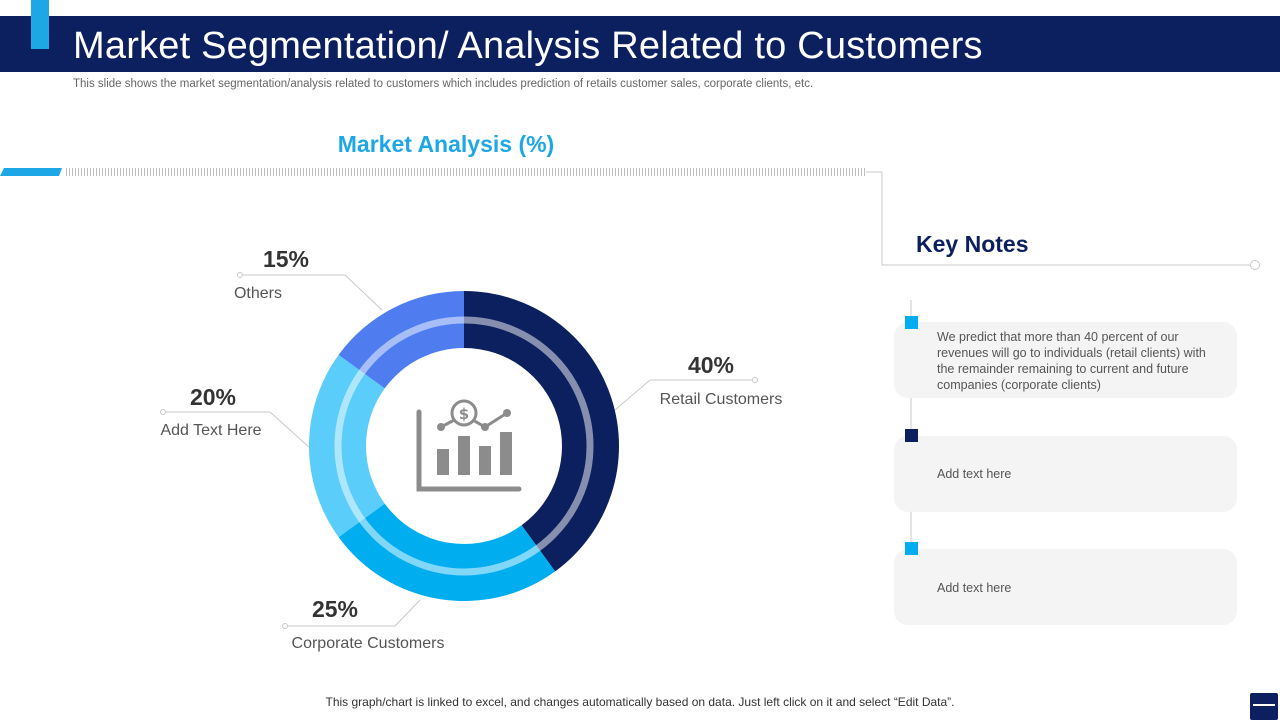 The width and height of the screenshot is (1280, 720). Describe the element at coordinates (1058, 218) in the screenshot. I see `key-notes-connector` at that location.